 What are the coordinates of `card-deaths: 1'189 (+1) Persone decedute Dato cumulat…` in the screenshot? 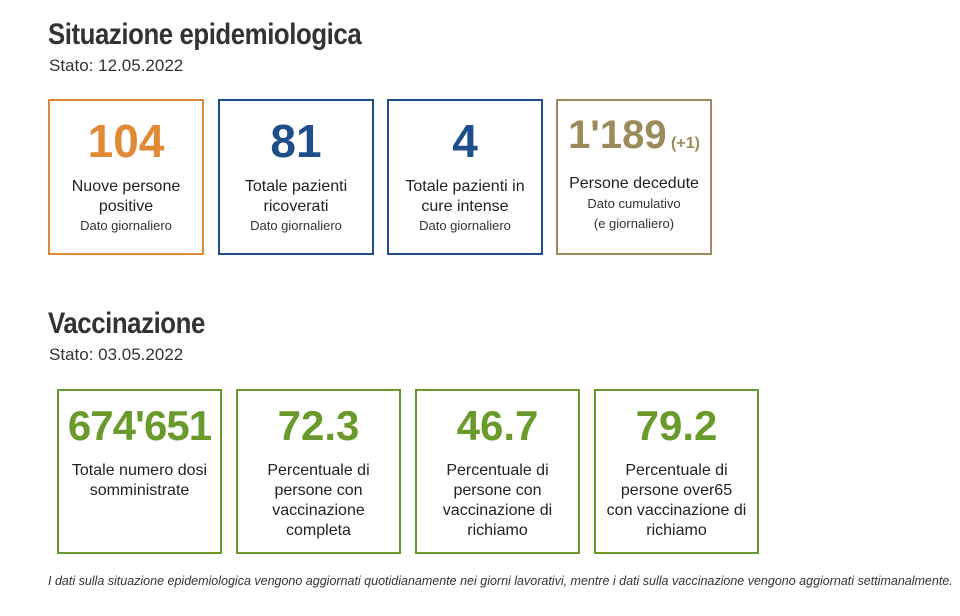 It's located at (634, 177).